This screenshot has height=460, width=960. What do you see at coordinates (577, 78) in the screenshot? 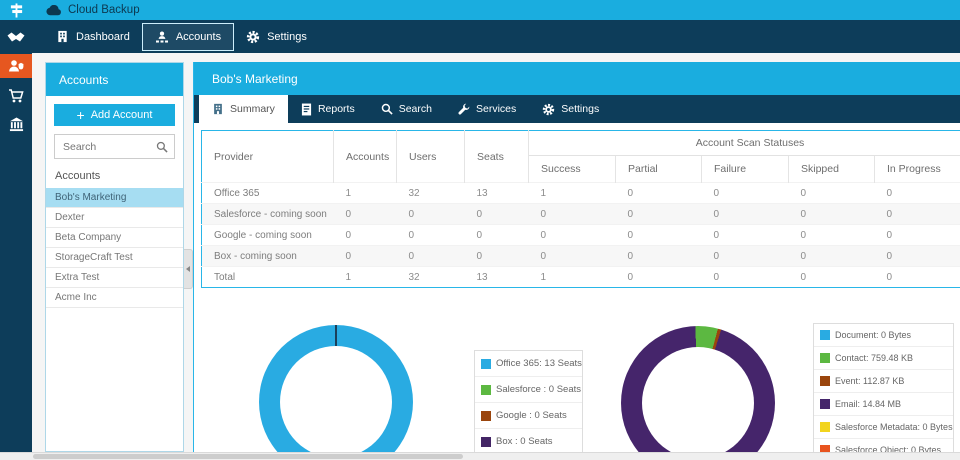
I see `account-detail-title: Bob's Marketing` at bounding box center [577, 78].